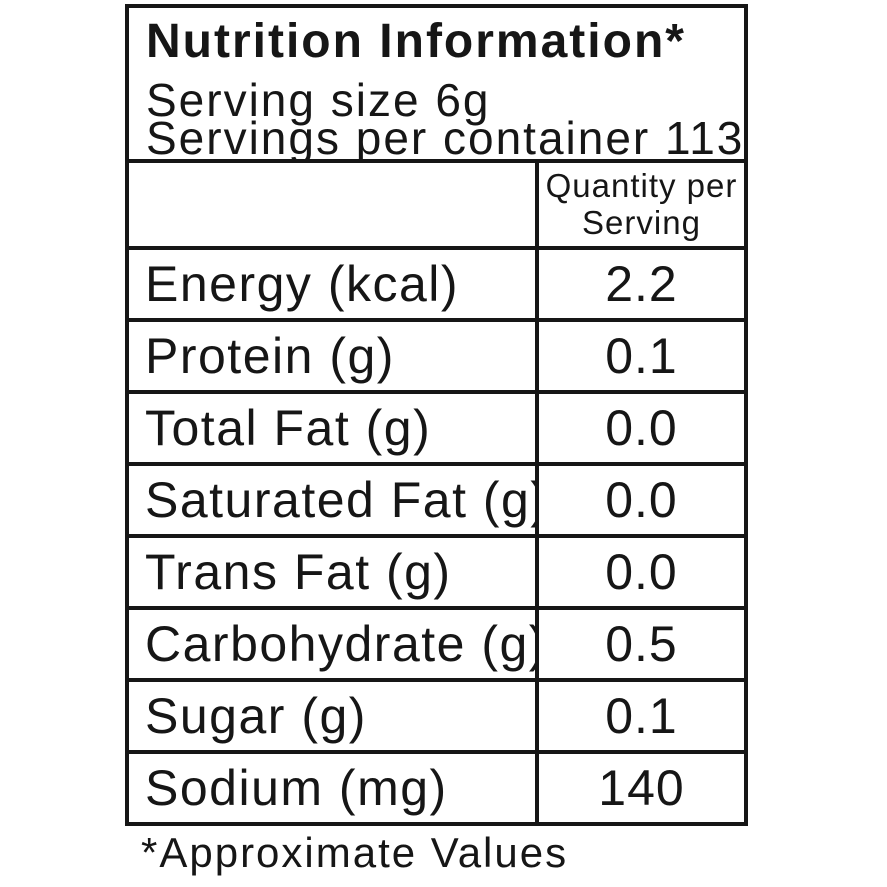  I want to click on nutrient-value: 140, so click(641, 788).